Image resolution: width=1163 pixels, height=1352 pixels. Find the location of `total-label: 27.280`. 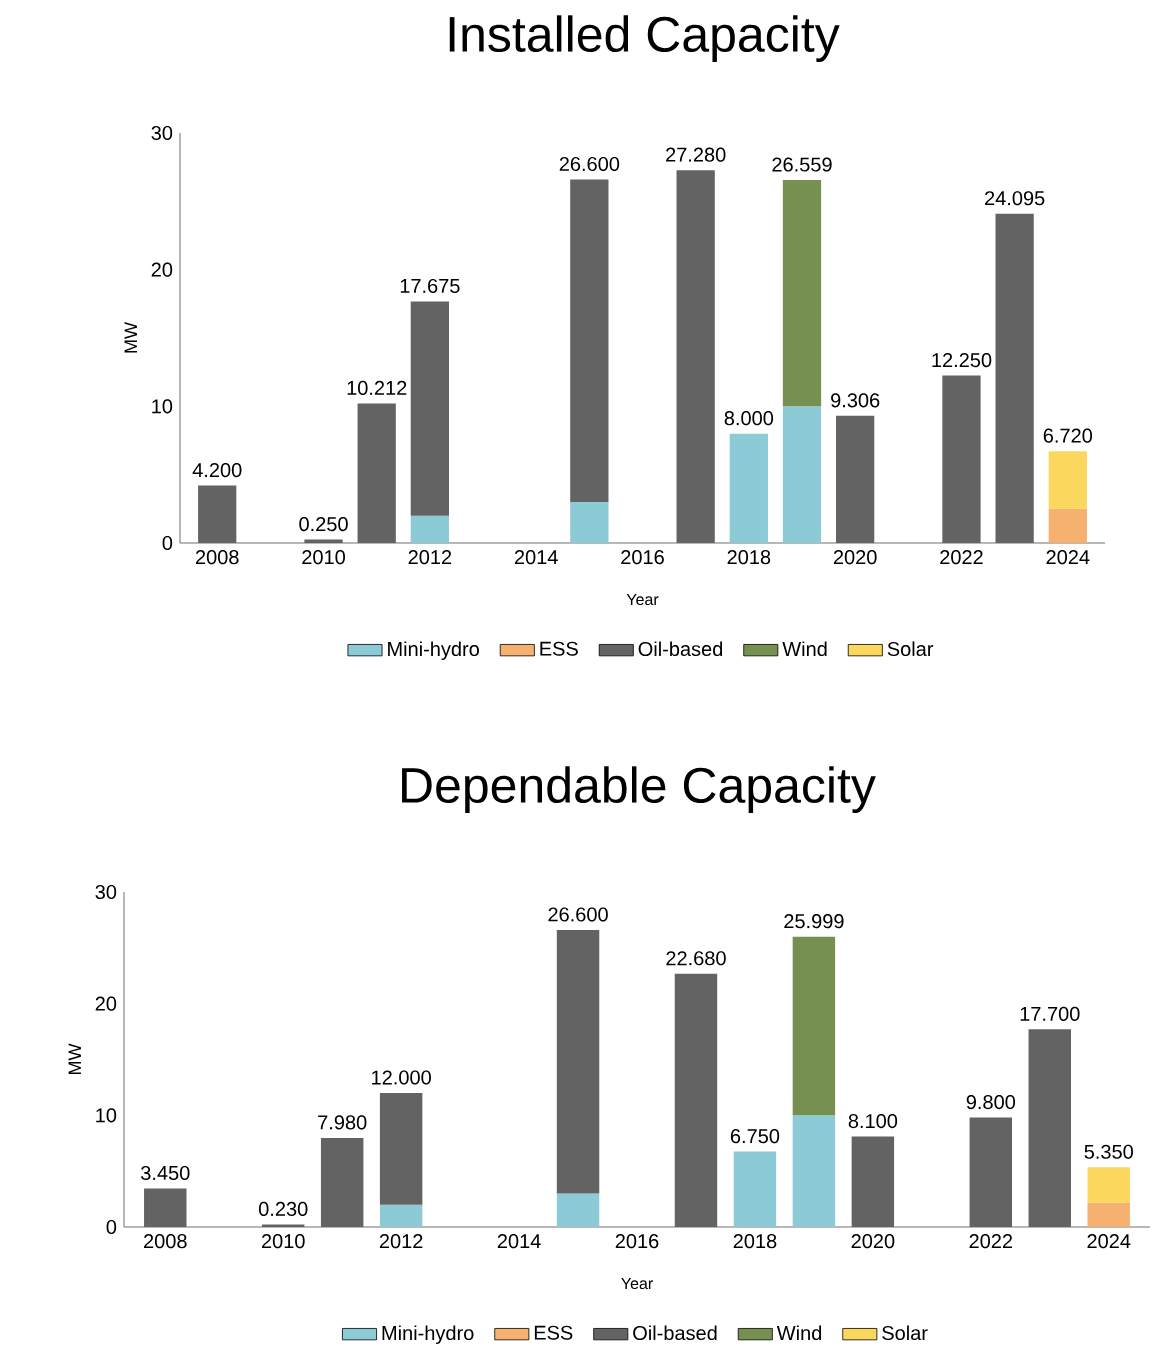

total-label: 27.280 is located at coordinates (696, 154).